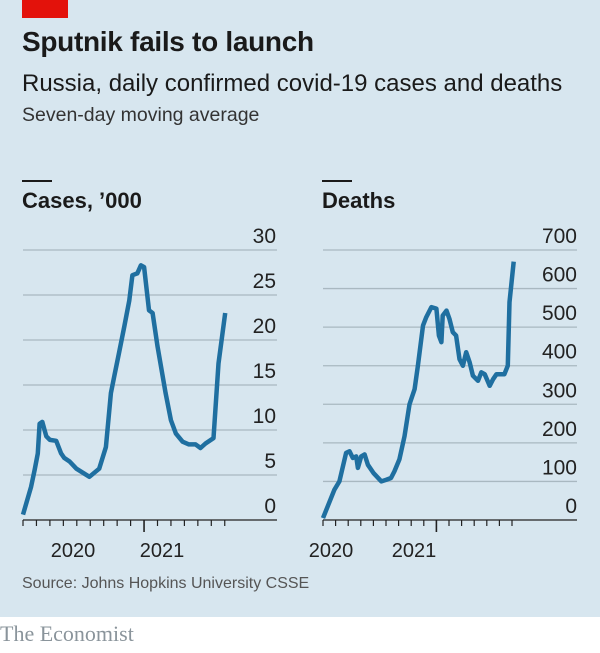 The image size is (600, 653). Describe the element at coordinates (264, 416) in the screenshot. I see `cases-ytick-label: 10` at that location.